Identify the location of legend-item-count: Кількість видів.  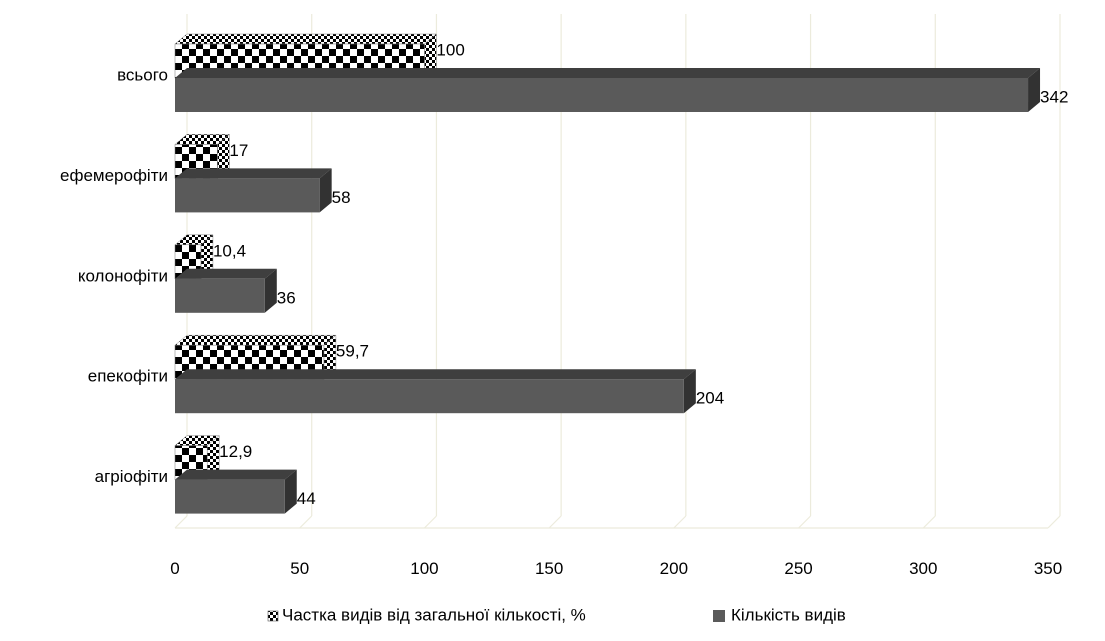
(779, 614).